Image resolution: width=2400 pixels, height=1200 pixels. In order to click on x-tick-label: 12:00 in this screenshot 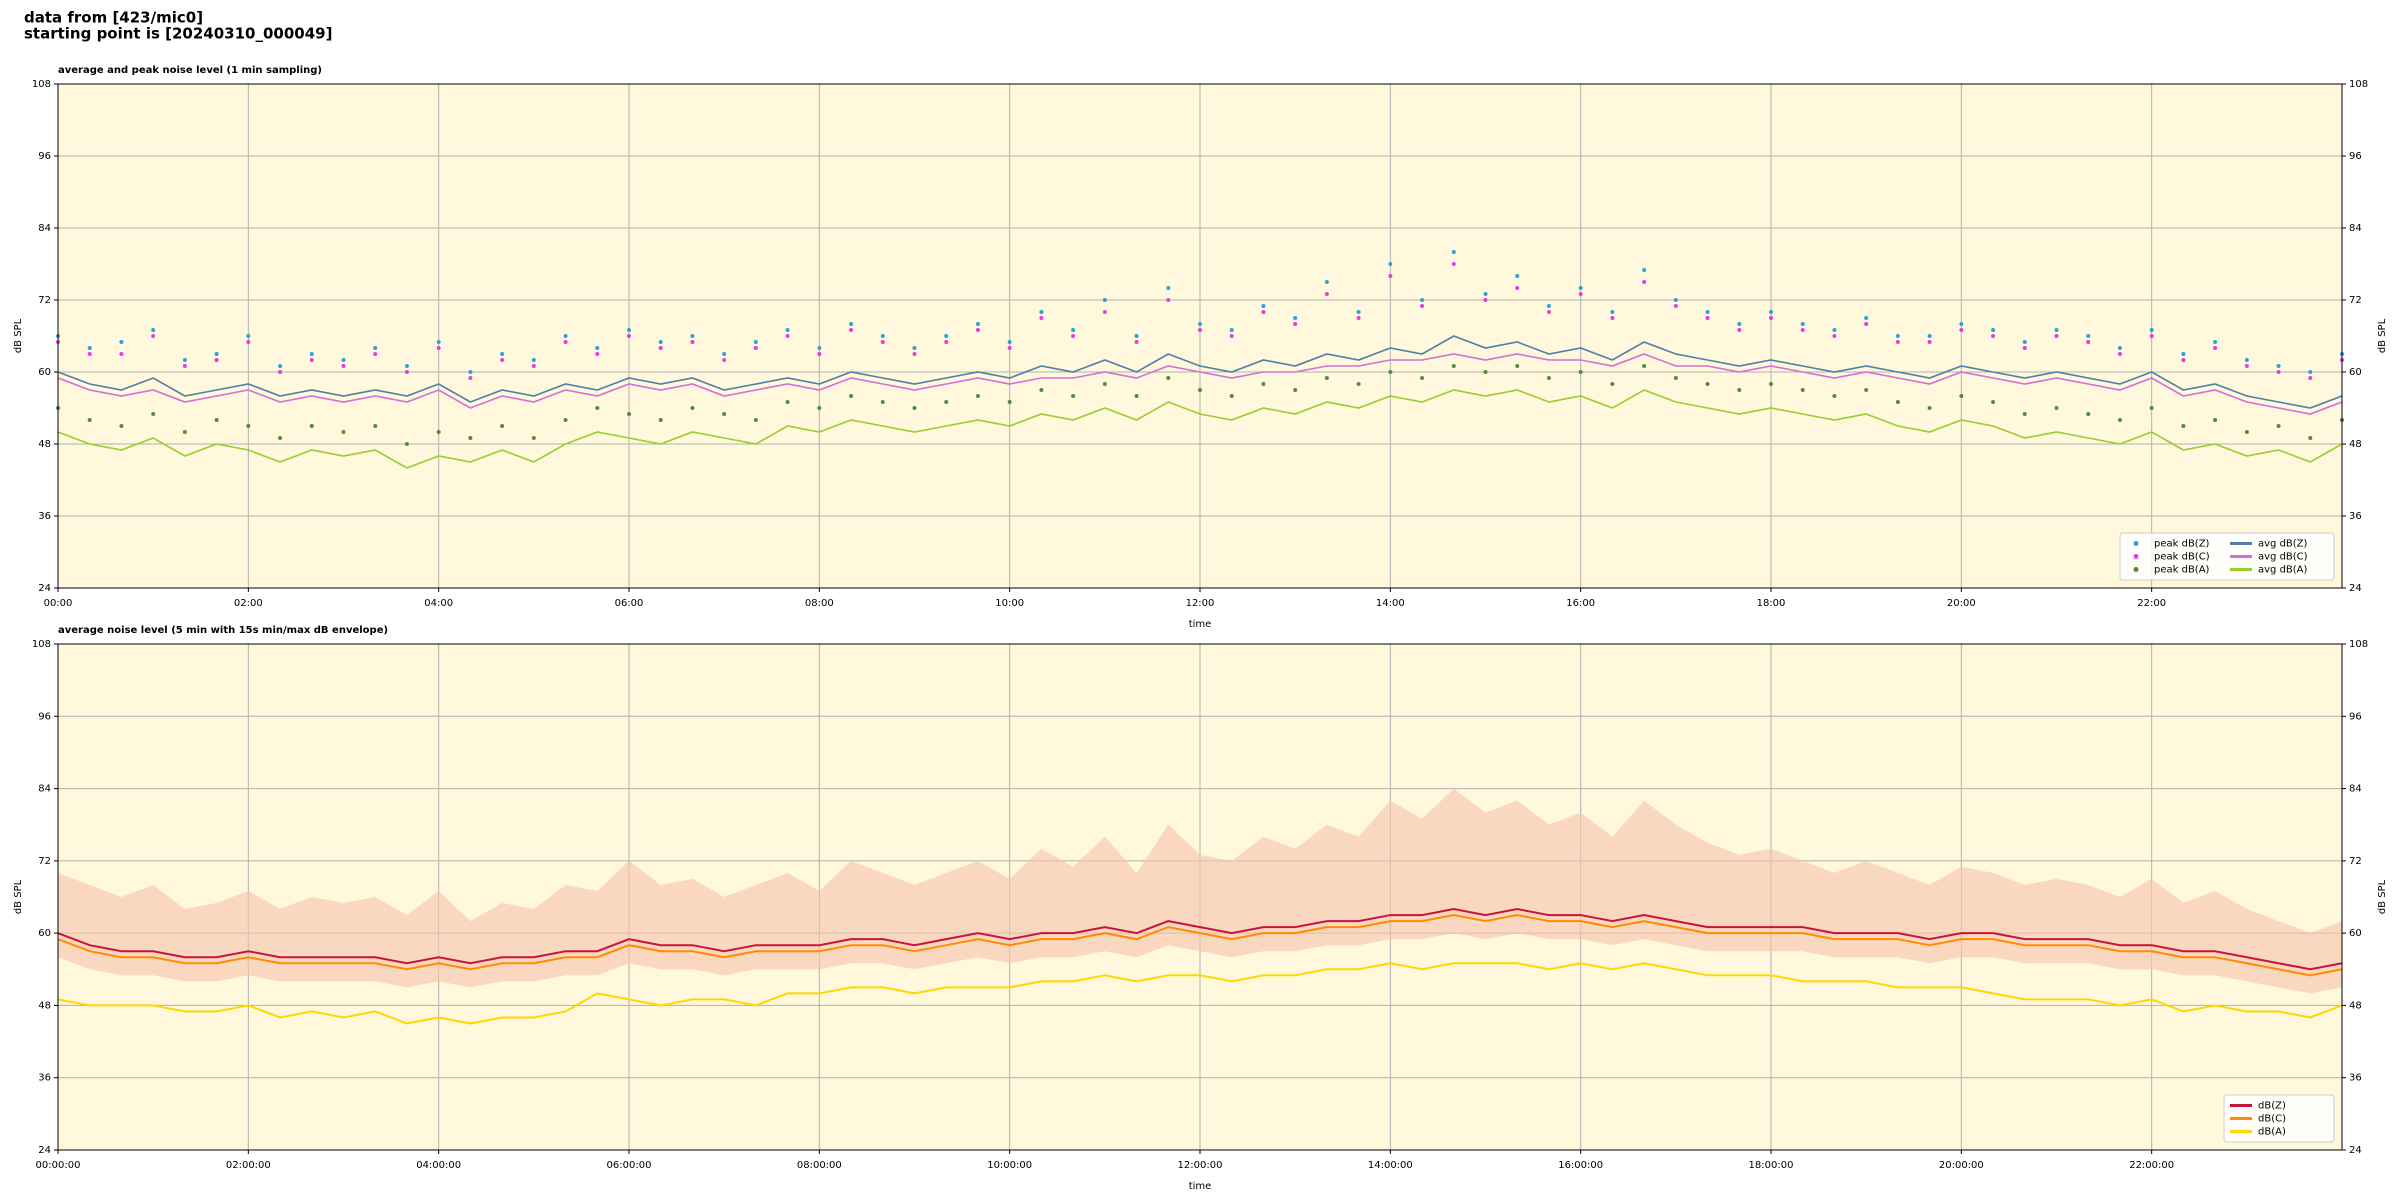, I will do `click(1200, 603)`.